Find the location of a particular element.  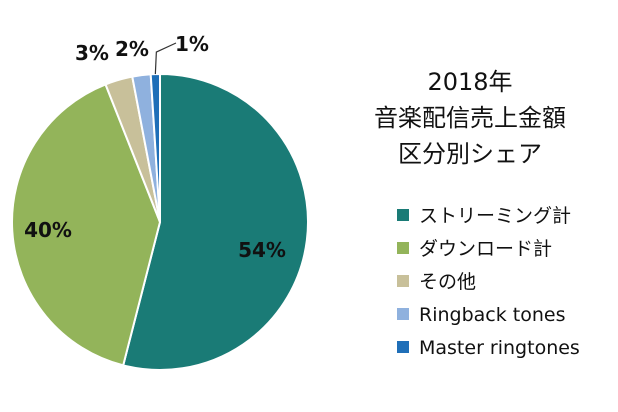

chart-title-line-1: 2018年 is located at coordinates (469, 82).